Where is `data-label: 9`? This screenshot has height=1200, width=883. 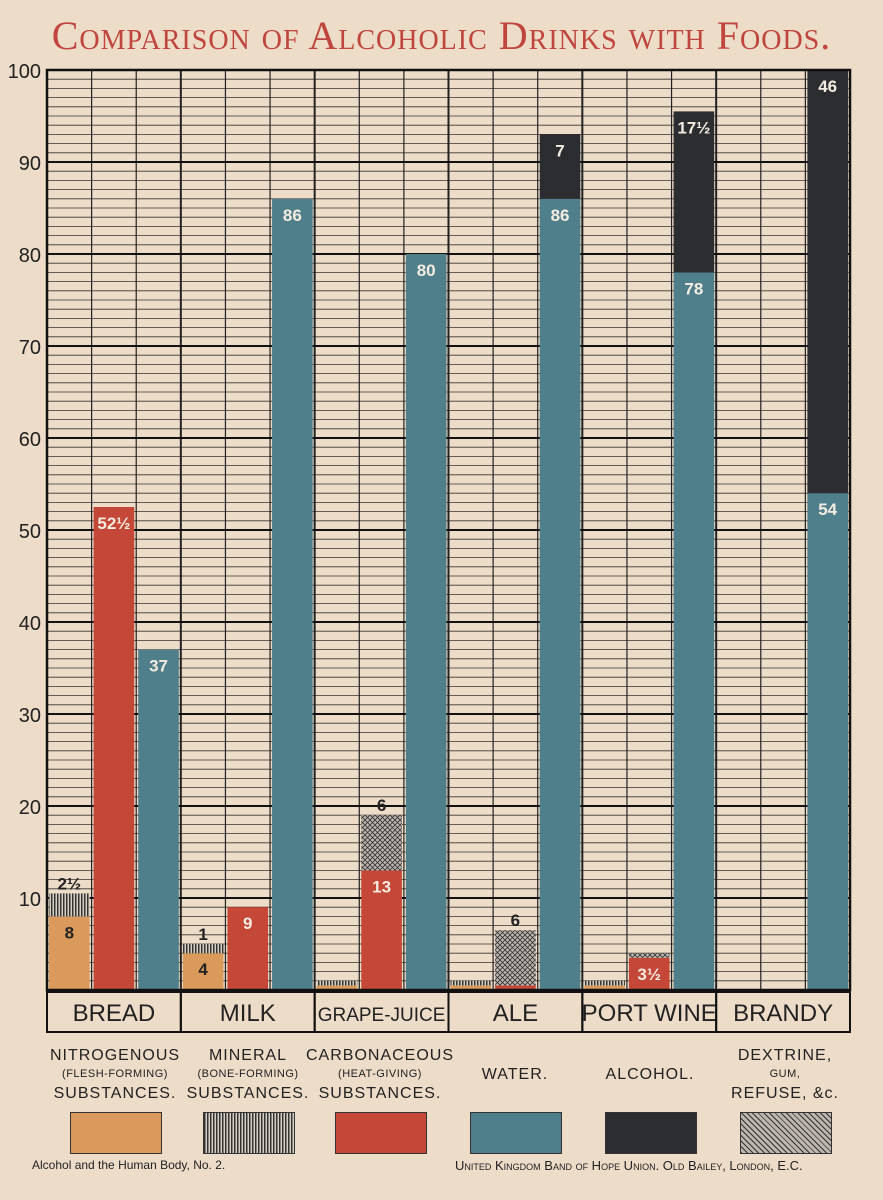 data-label: 9 is located at coordinates (247, 923).